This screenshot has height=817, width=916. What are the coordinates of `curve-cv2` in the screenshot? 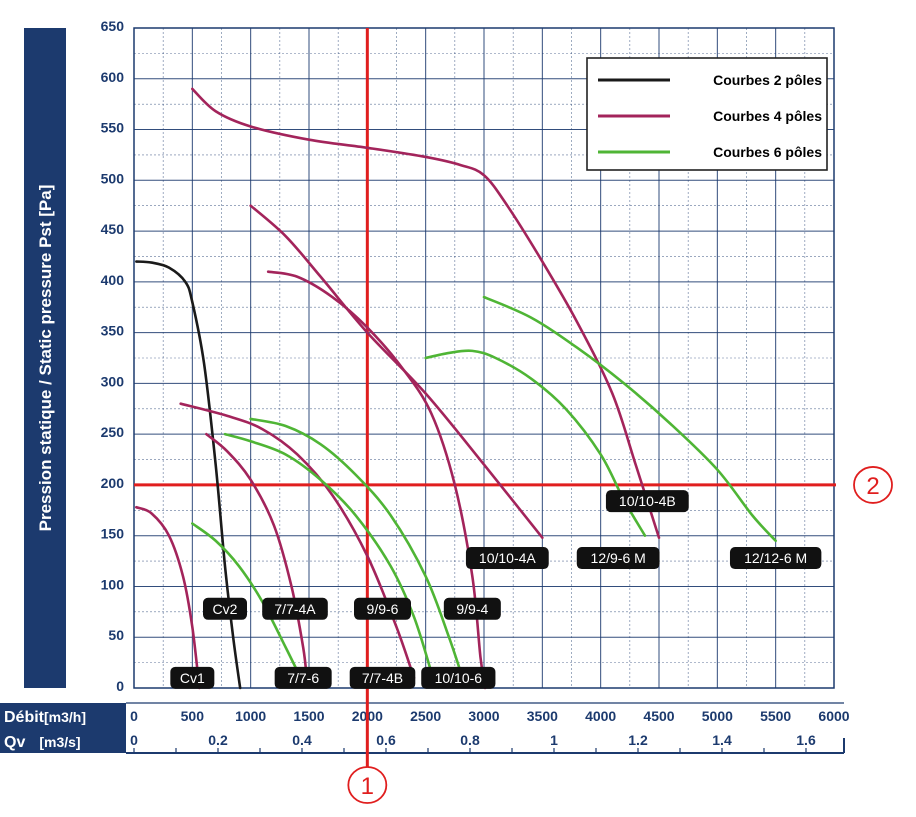 It's located at (188, 475).